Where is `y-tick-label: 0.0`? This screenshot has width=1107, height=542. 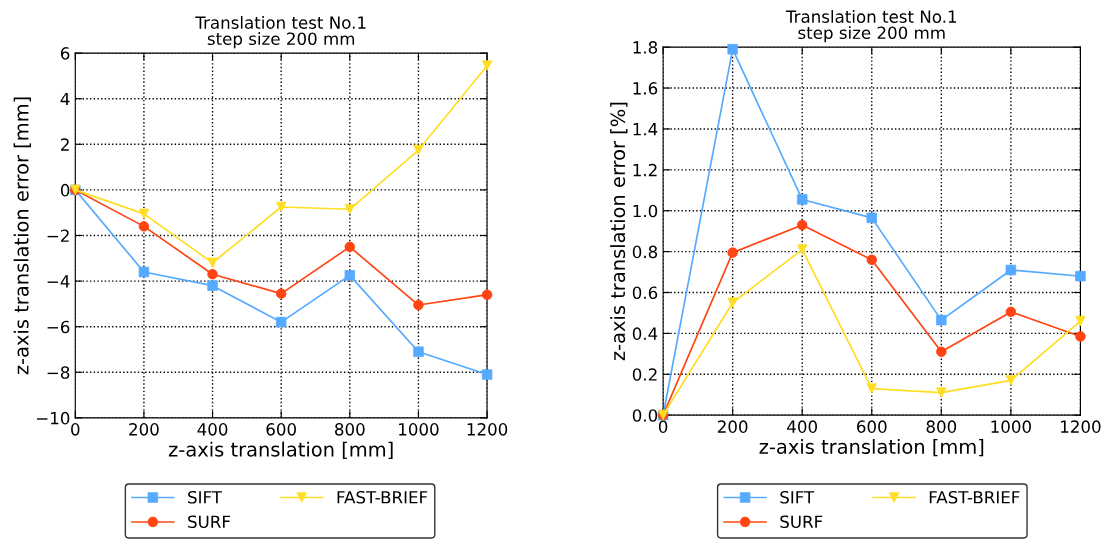
y-tick-label: 0.0 is located at coordinates (645, 415).